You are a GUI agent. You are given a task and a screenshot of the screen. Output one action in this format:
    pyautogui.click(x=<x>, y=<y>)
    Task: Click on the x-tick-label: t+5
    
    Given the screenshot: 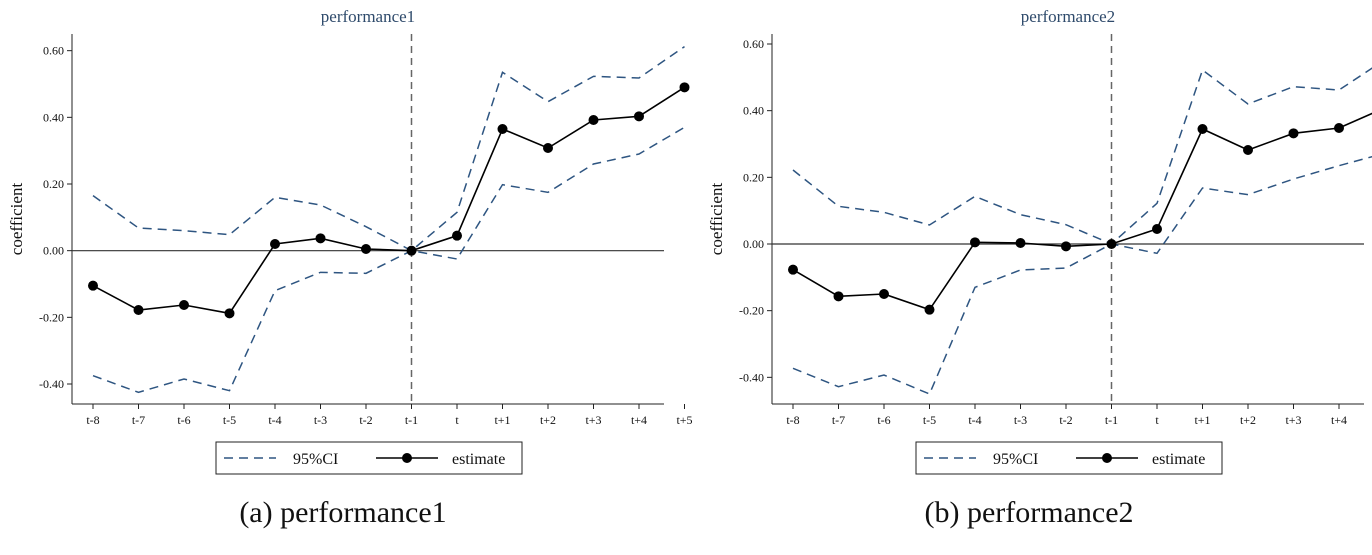 What is the action you would take?
    pyautogui.click(x=684, y=420)
    